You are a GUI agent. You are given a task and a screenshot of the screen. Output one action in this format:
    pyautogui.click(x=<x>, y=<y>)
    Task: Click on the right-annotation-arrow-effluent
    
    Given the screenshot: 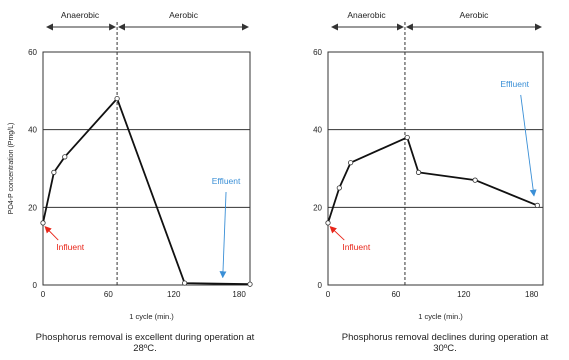 What is the action you would take?
    pyautogui.click(x=528, y=145)
    